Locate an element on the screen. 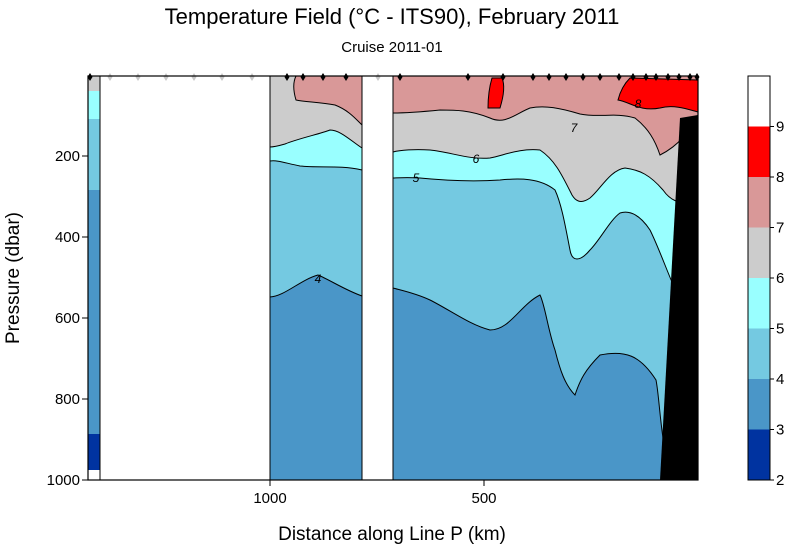  chart-subtitle: Cruise 2011-01 is located at coordinates (391, 47).